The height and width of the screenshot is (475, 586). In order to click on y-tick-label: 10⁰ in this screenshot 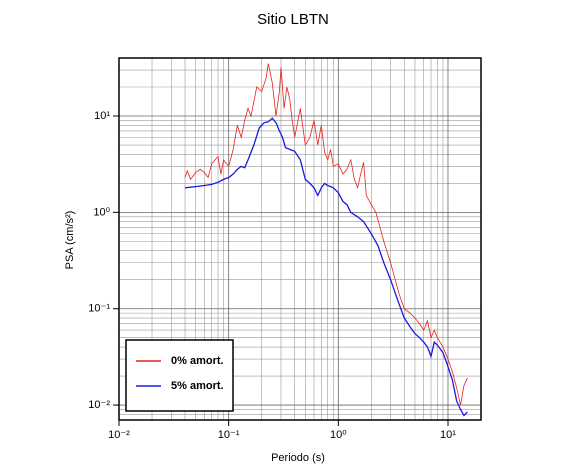, I will do `click(101, 212)`.